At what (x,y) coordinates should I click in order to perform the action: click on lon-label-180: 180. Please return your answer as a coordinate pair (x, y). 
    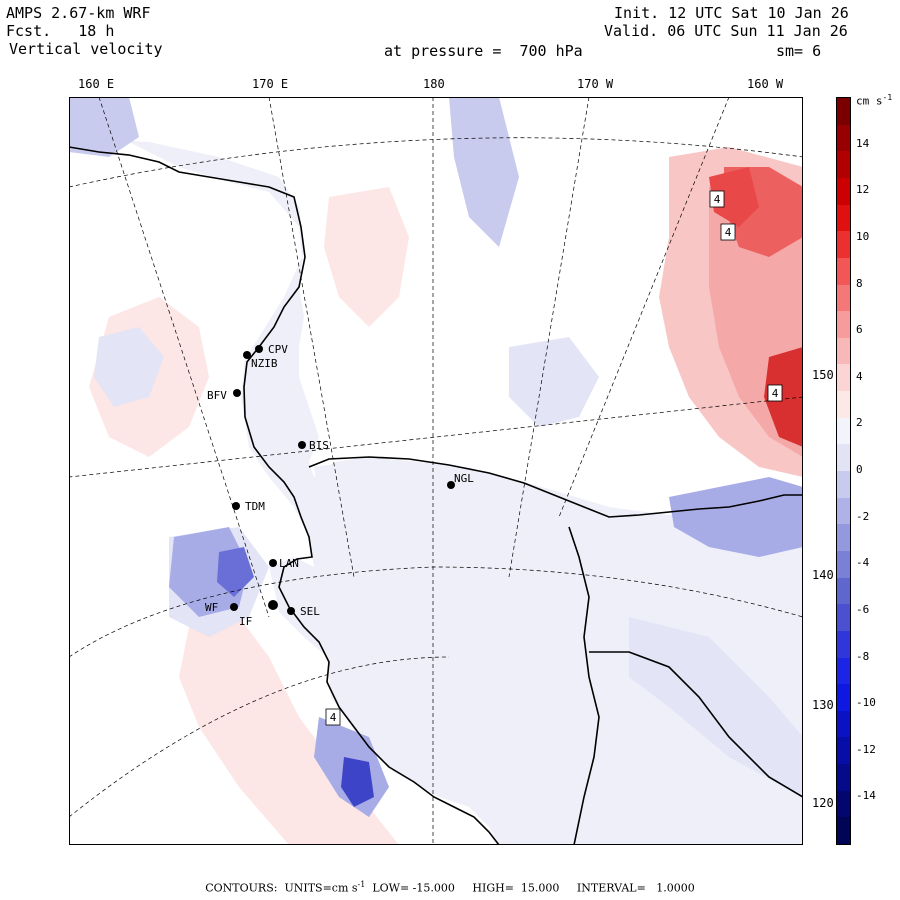
    Looking at the image, I should click on (434, 84).